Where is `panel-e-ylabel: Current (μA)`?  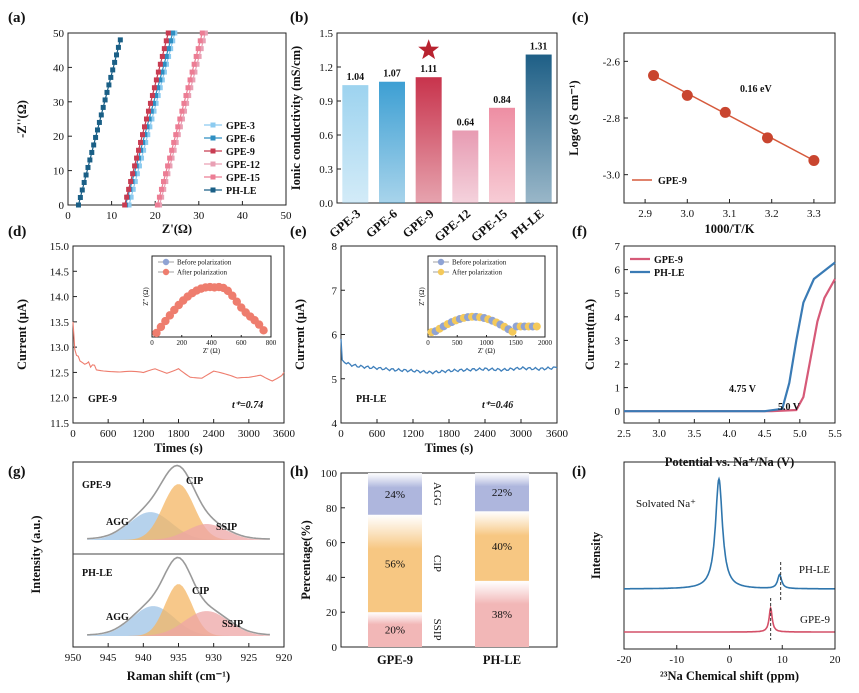 panel-e-ylabel: Current (μA) is located at coordinates (300, 334).